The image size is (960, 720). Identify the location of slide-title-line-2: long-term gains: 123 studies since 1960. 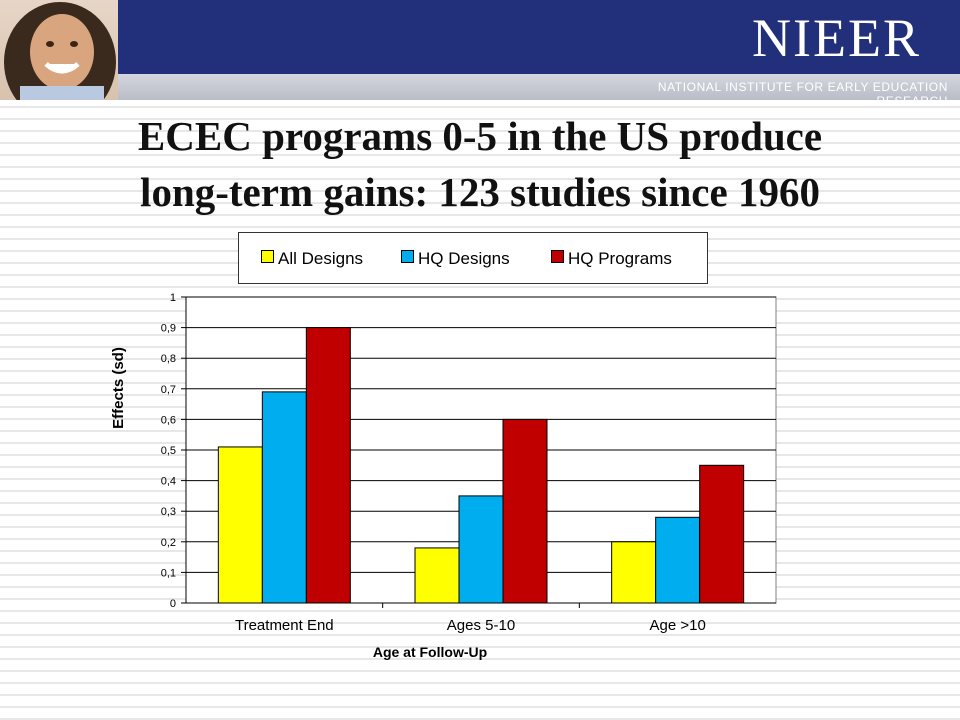
(480, 192).